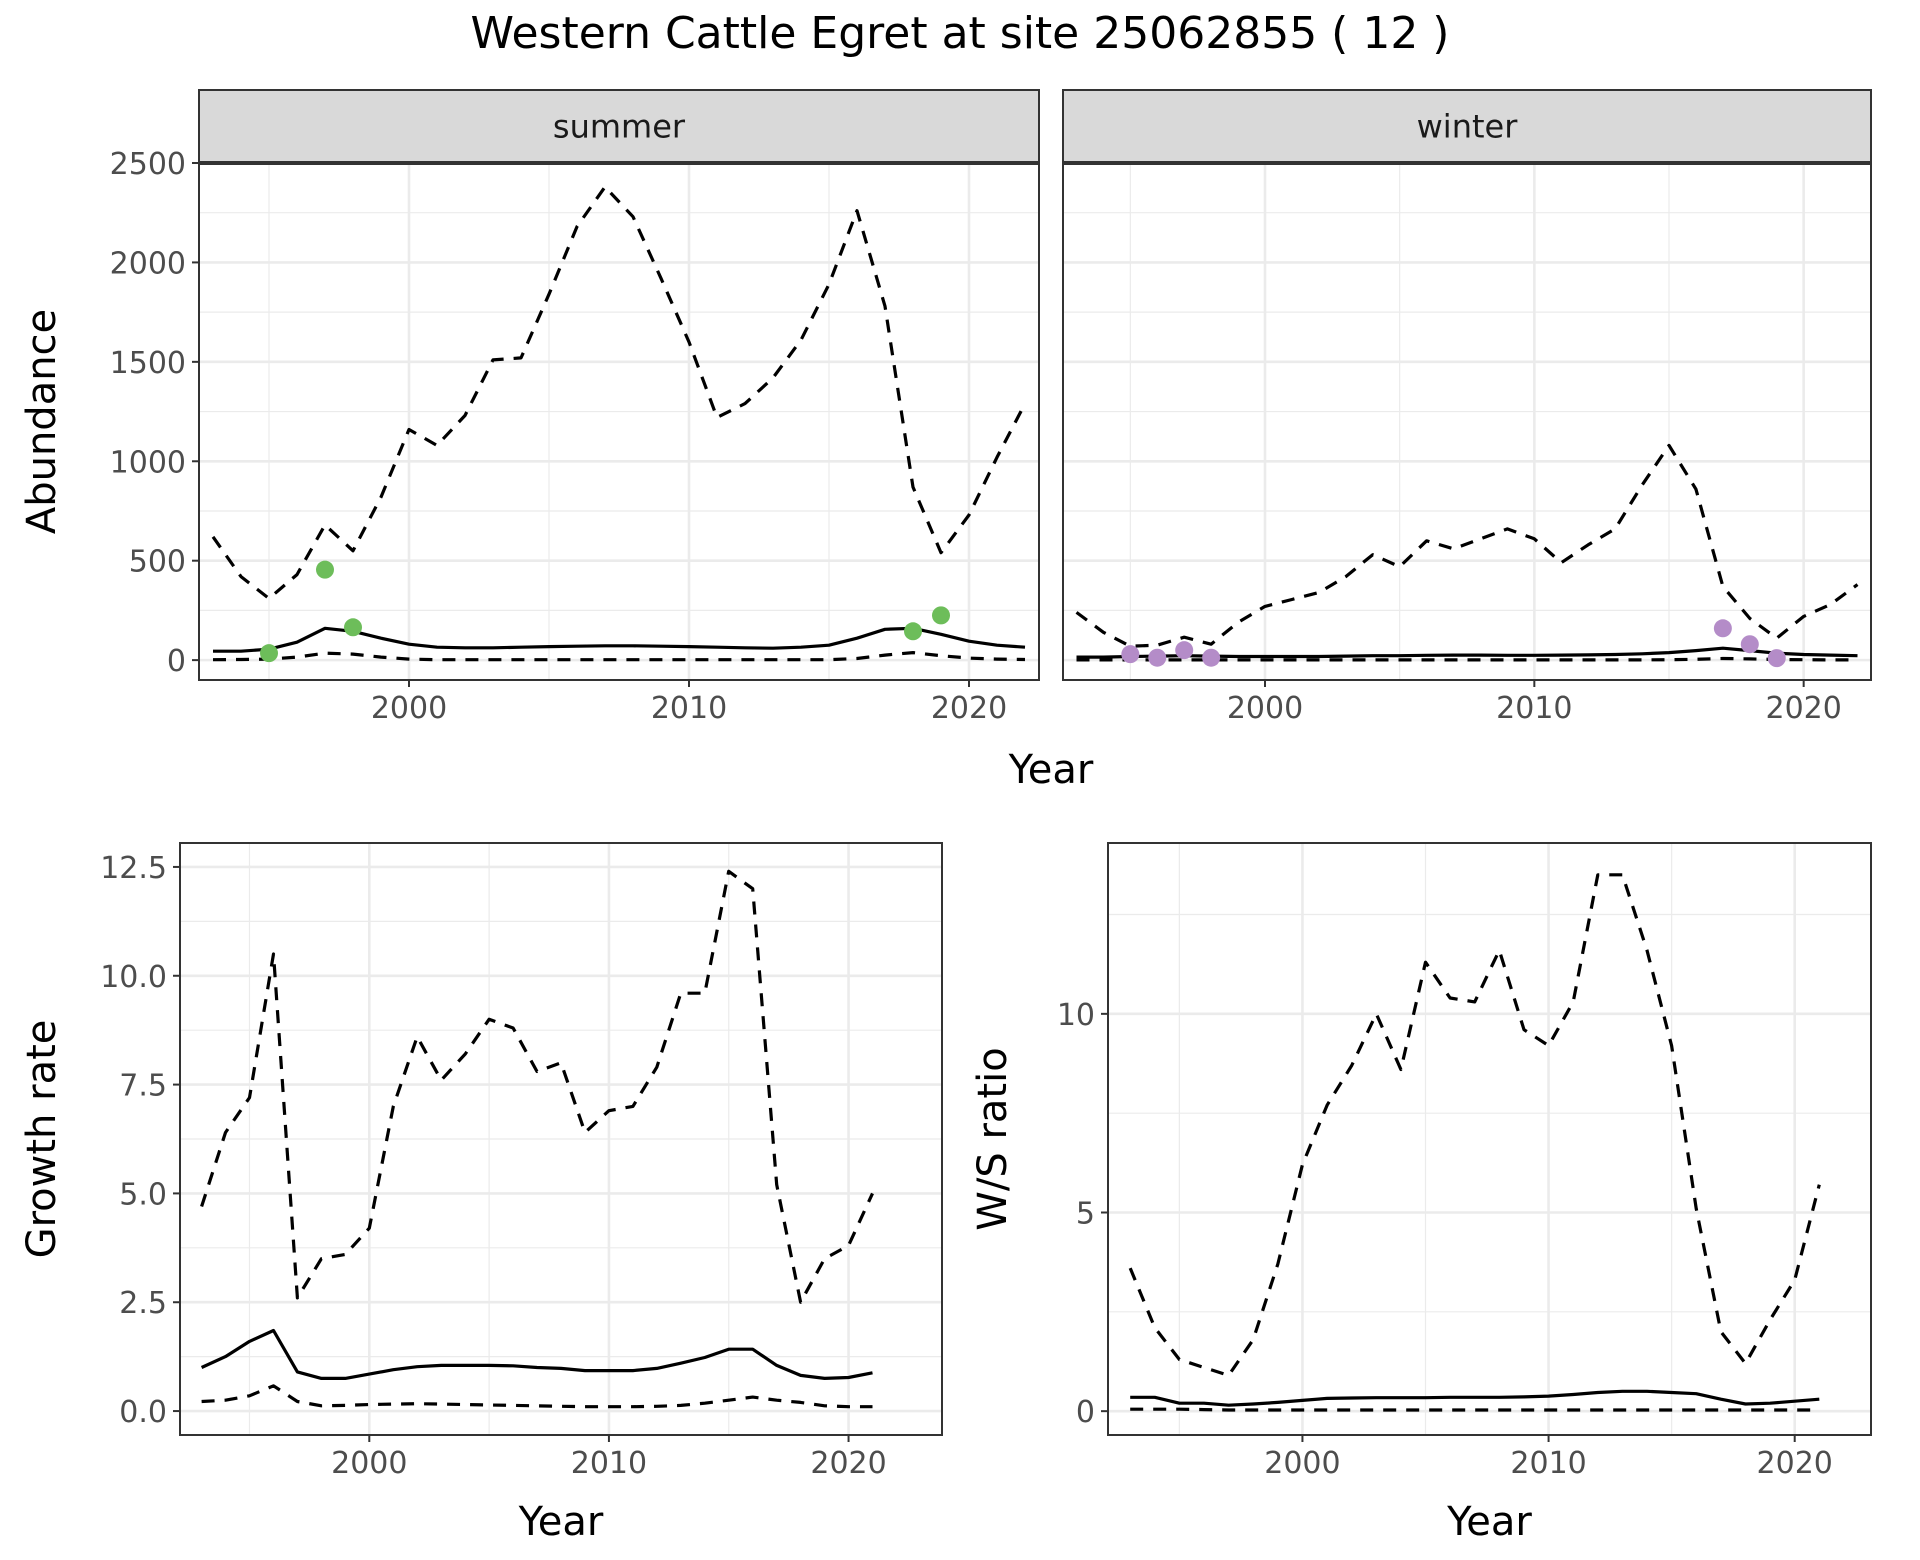 The image size is (1920, 1560). Describe the element at coordinates (157, 562) in the screenshot. I see `y-tick-label: 500` at that location.